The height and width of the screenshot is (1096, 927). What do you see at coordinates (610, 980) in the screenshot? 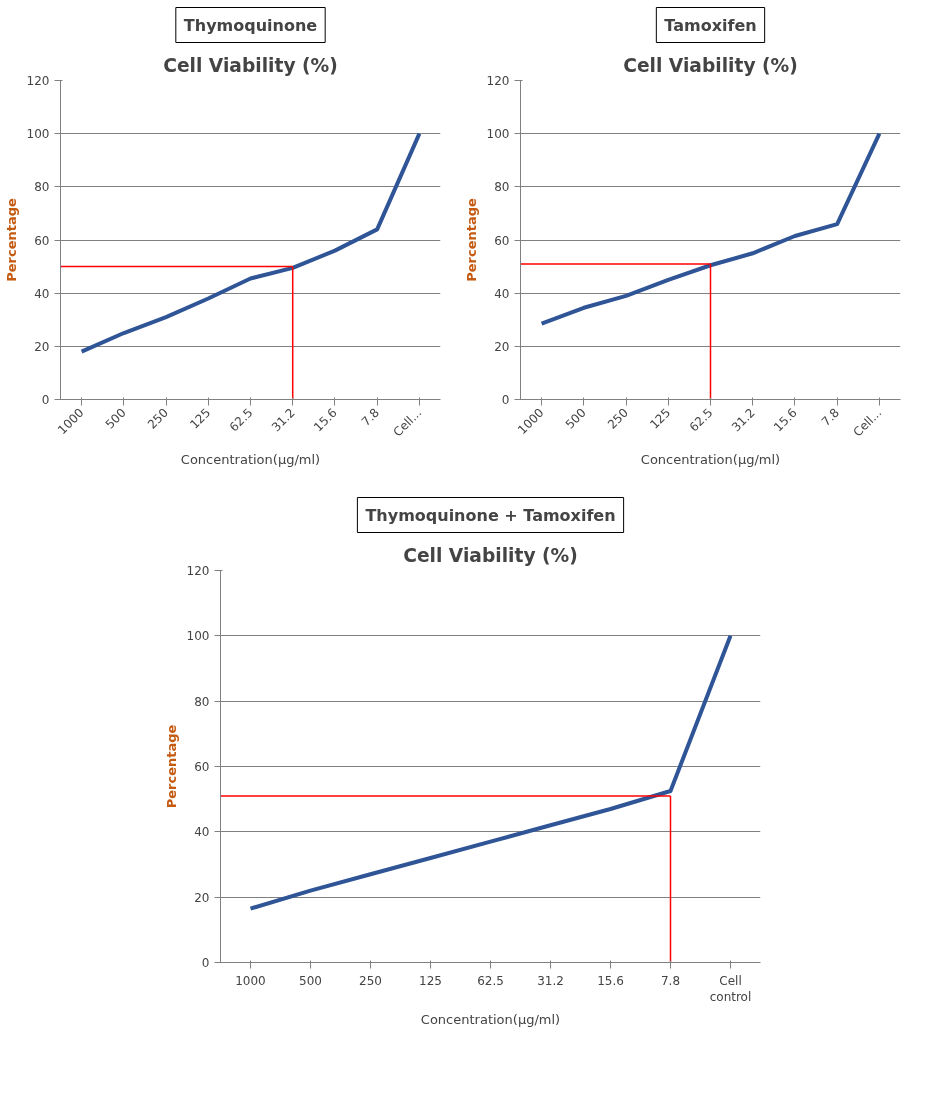
I see `x-tick-label: 15.6` at bounding box center [610, 980].